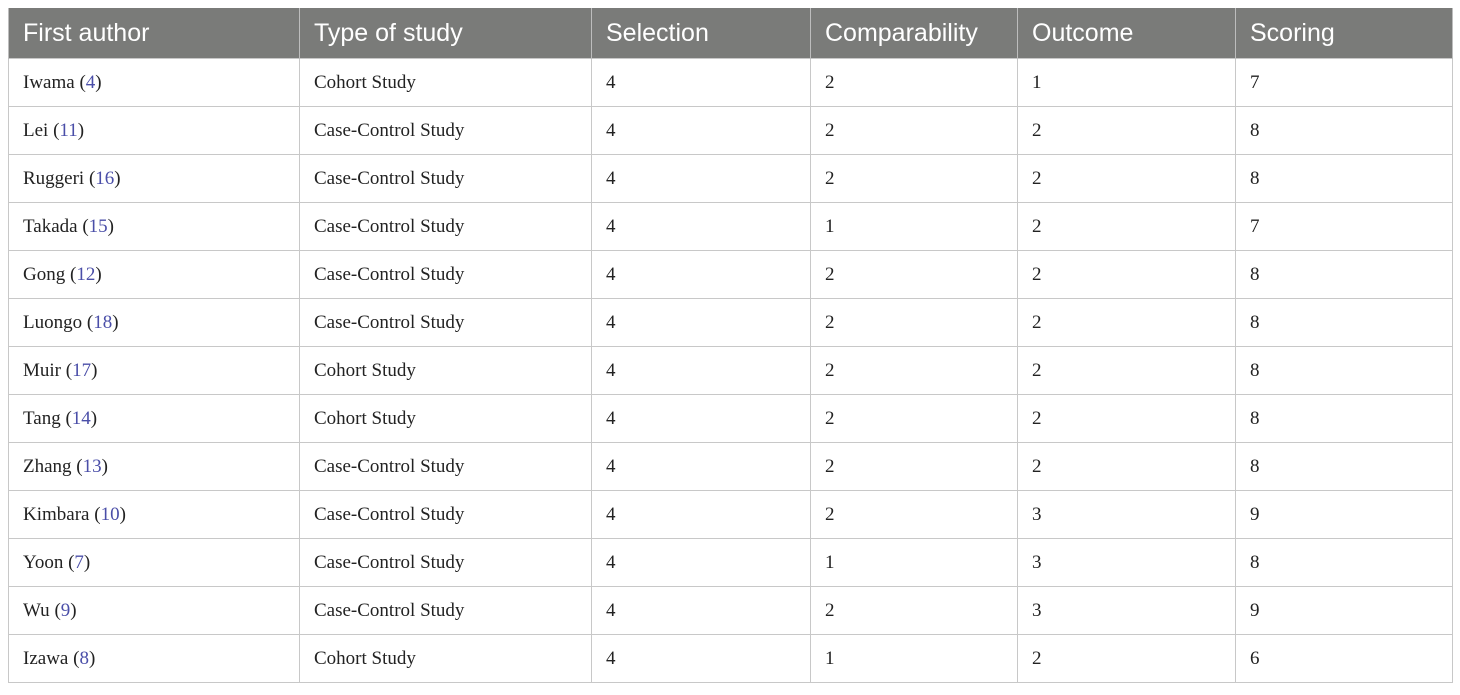 Image resolution: width=1460 pixels, height=695 pixels. Describe the element at coordinates (154, 466) in the screenshot. I see `cell-first-author: Zhang (13)` at that location.